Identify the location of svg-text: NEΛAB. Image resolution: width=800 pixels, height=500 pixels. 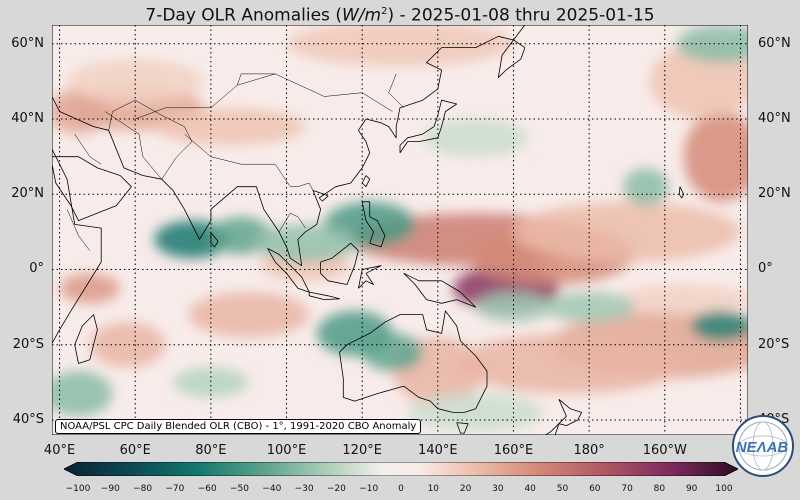
(762, 447).